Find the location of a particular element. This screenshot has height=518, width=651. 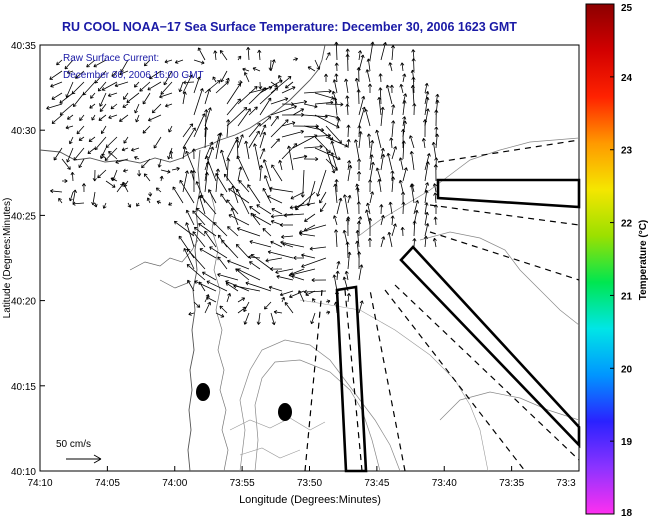

coastline is located at coordinates (182, 104).